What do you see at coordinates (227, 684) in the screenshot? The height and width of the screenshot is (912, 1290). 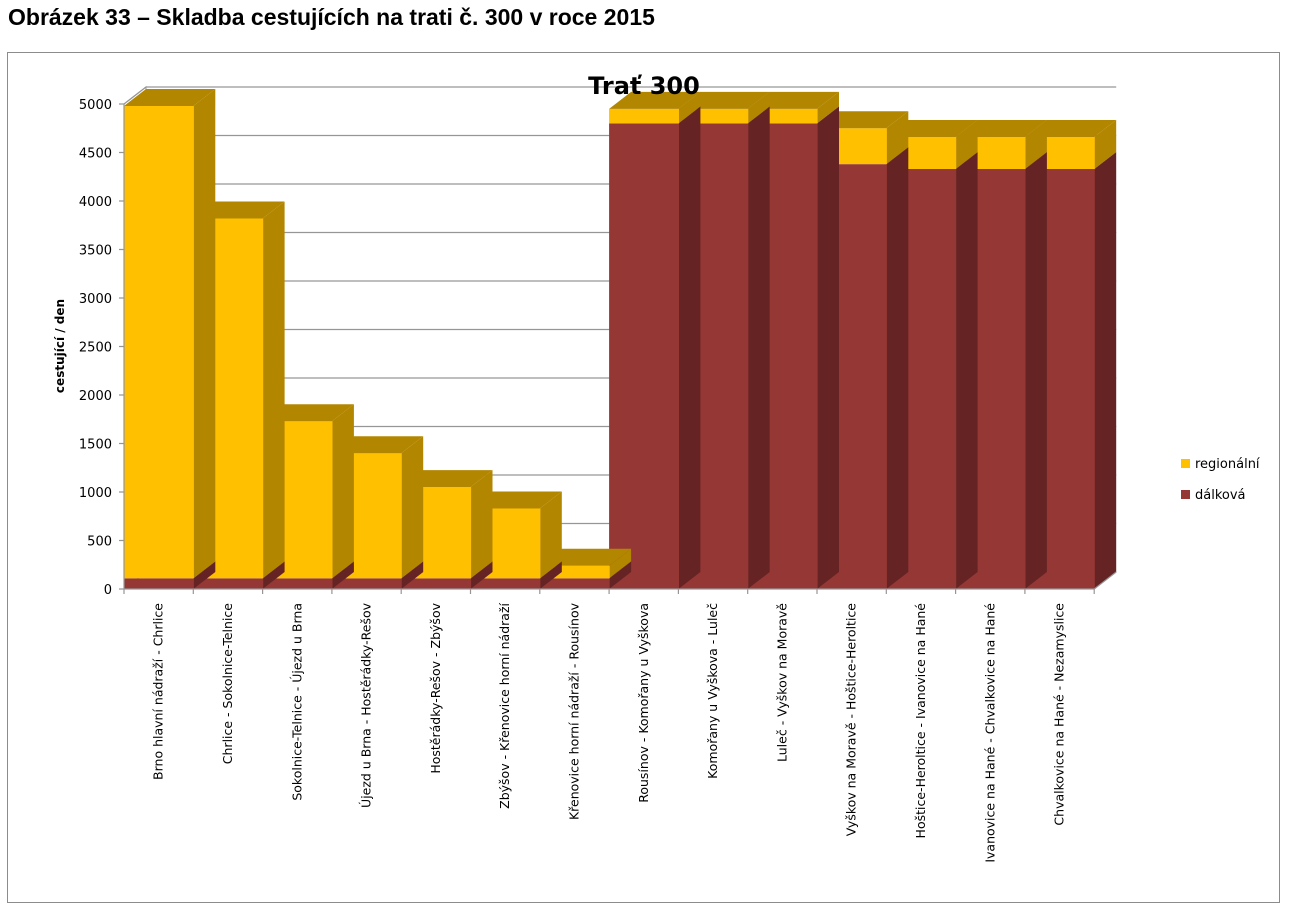 I see `x-tick-label: Chrlice - Sokolnice-Telnice` at bounding box center [227, 684].